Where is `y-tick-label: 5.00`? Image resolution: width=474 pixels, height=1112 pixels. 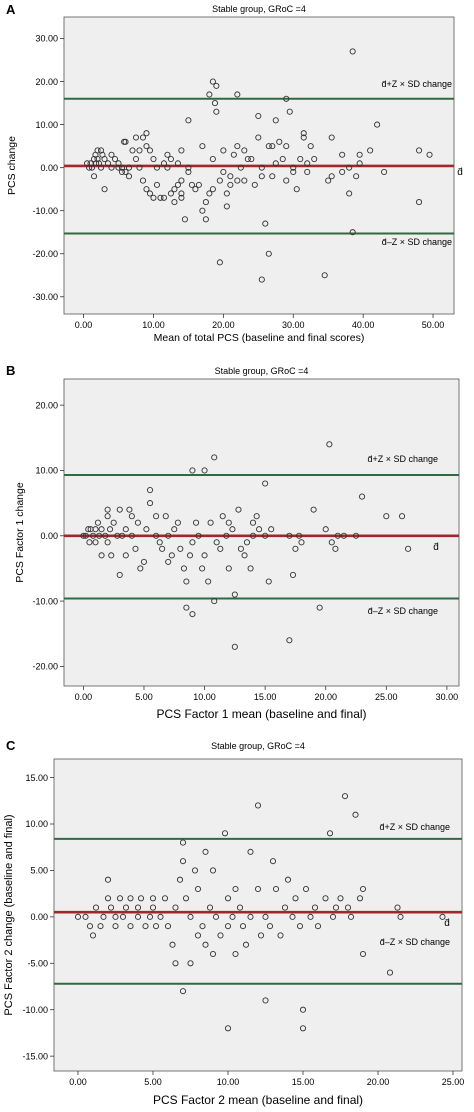
y-tick-label: 5.00 is located at coordinates (39, 871).